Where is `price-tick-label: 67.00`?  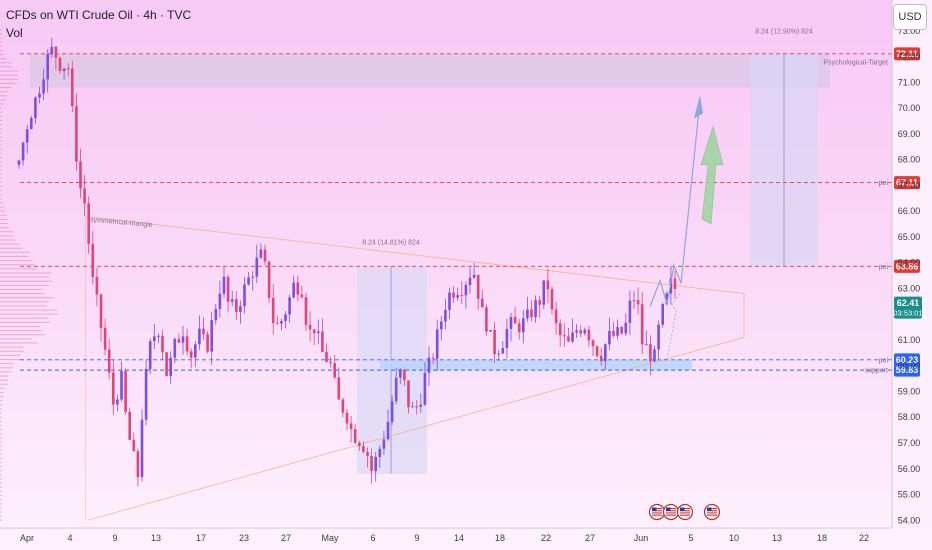 price-tick-label: 67.00 is located at coordinates (909, 185).